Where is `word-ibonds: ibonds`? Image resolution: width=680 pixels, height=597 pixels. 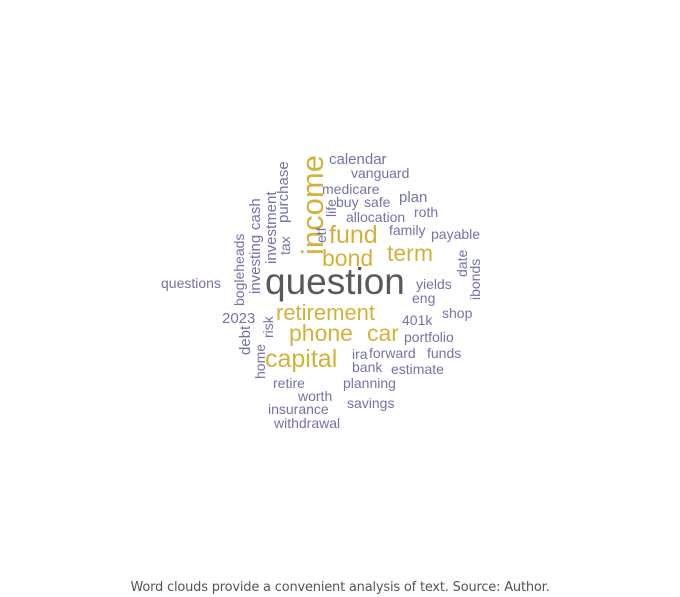 word-ibonds: ibonds is located at coordinates (475, 279).